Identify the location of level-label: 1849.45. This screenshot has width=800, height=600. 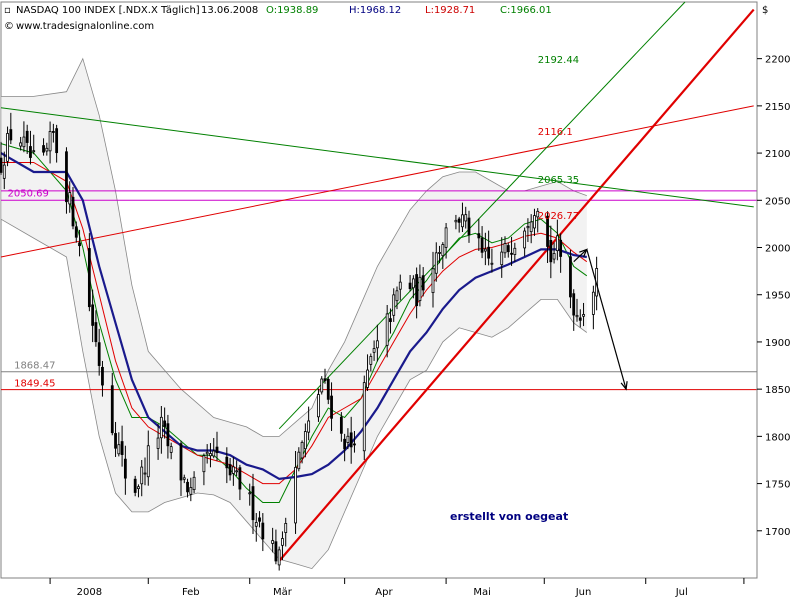
(34, 384).